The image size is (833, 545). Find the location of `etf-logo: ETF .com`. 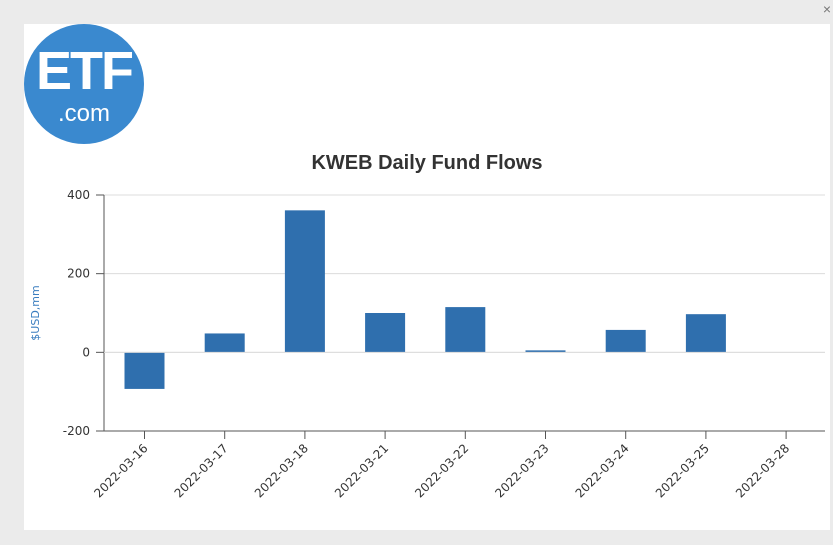

etf-logo: ETF .com is located at coordinates (84, 84).